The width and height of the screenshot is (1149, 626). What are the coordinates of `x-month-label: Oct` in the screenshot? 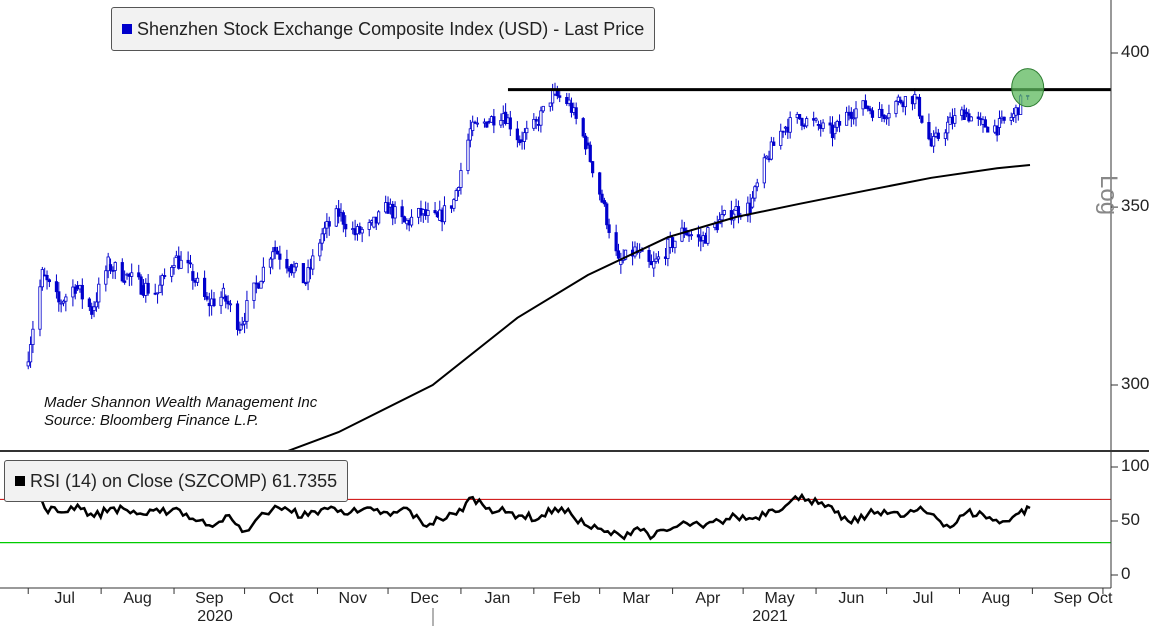 It's located at (1100, 598).